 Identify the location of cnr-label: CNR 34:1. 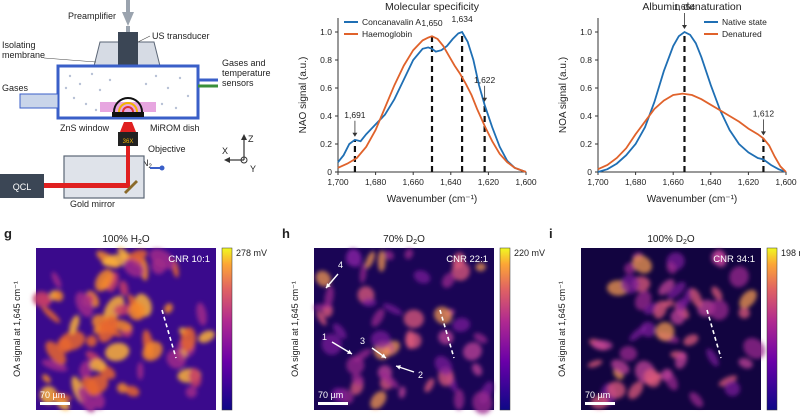
(734, 259).